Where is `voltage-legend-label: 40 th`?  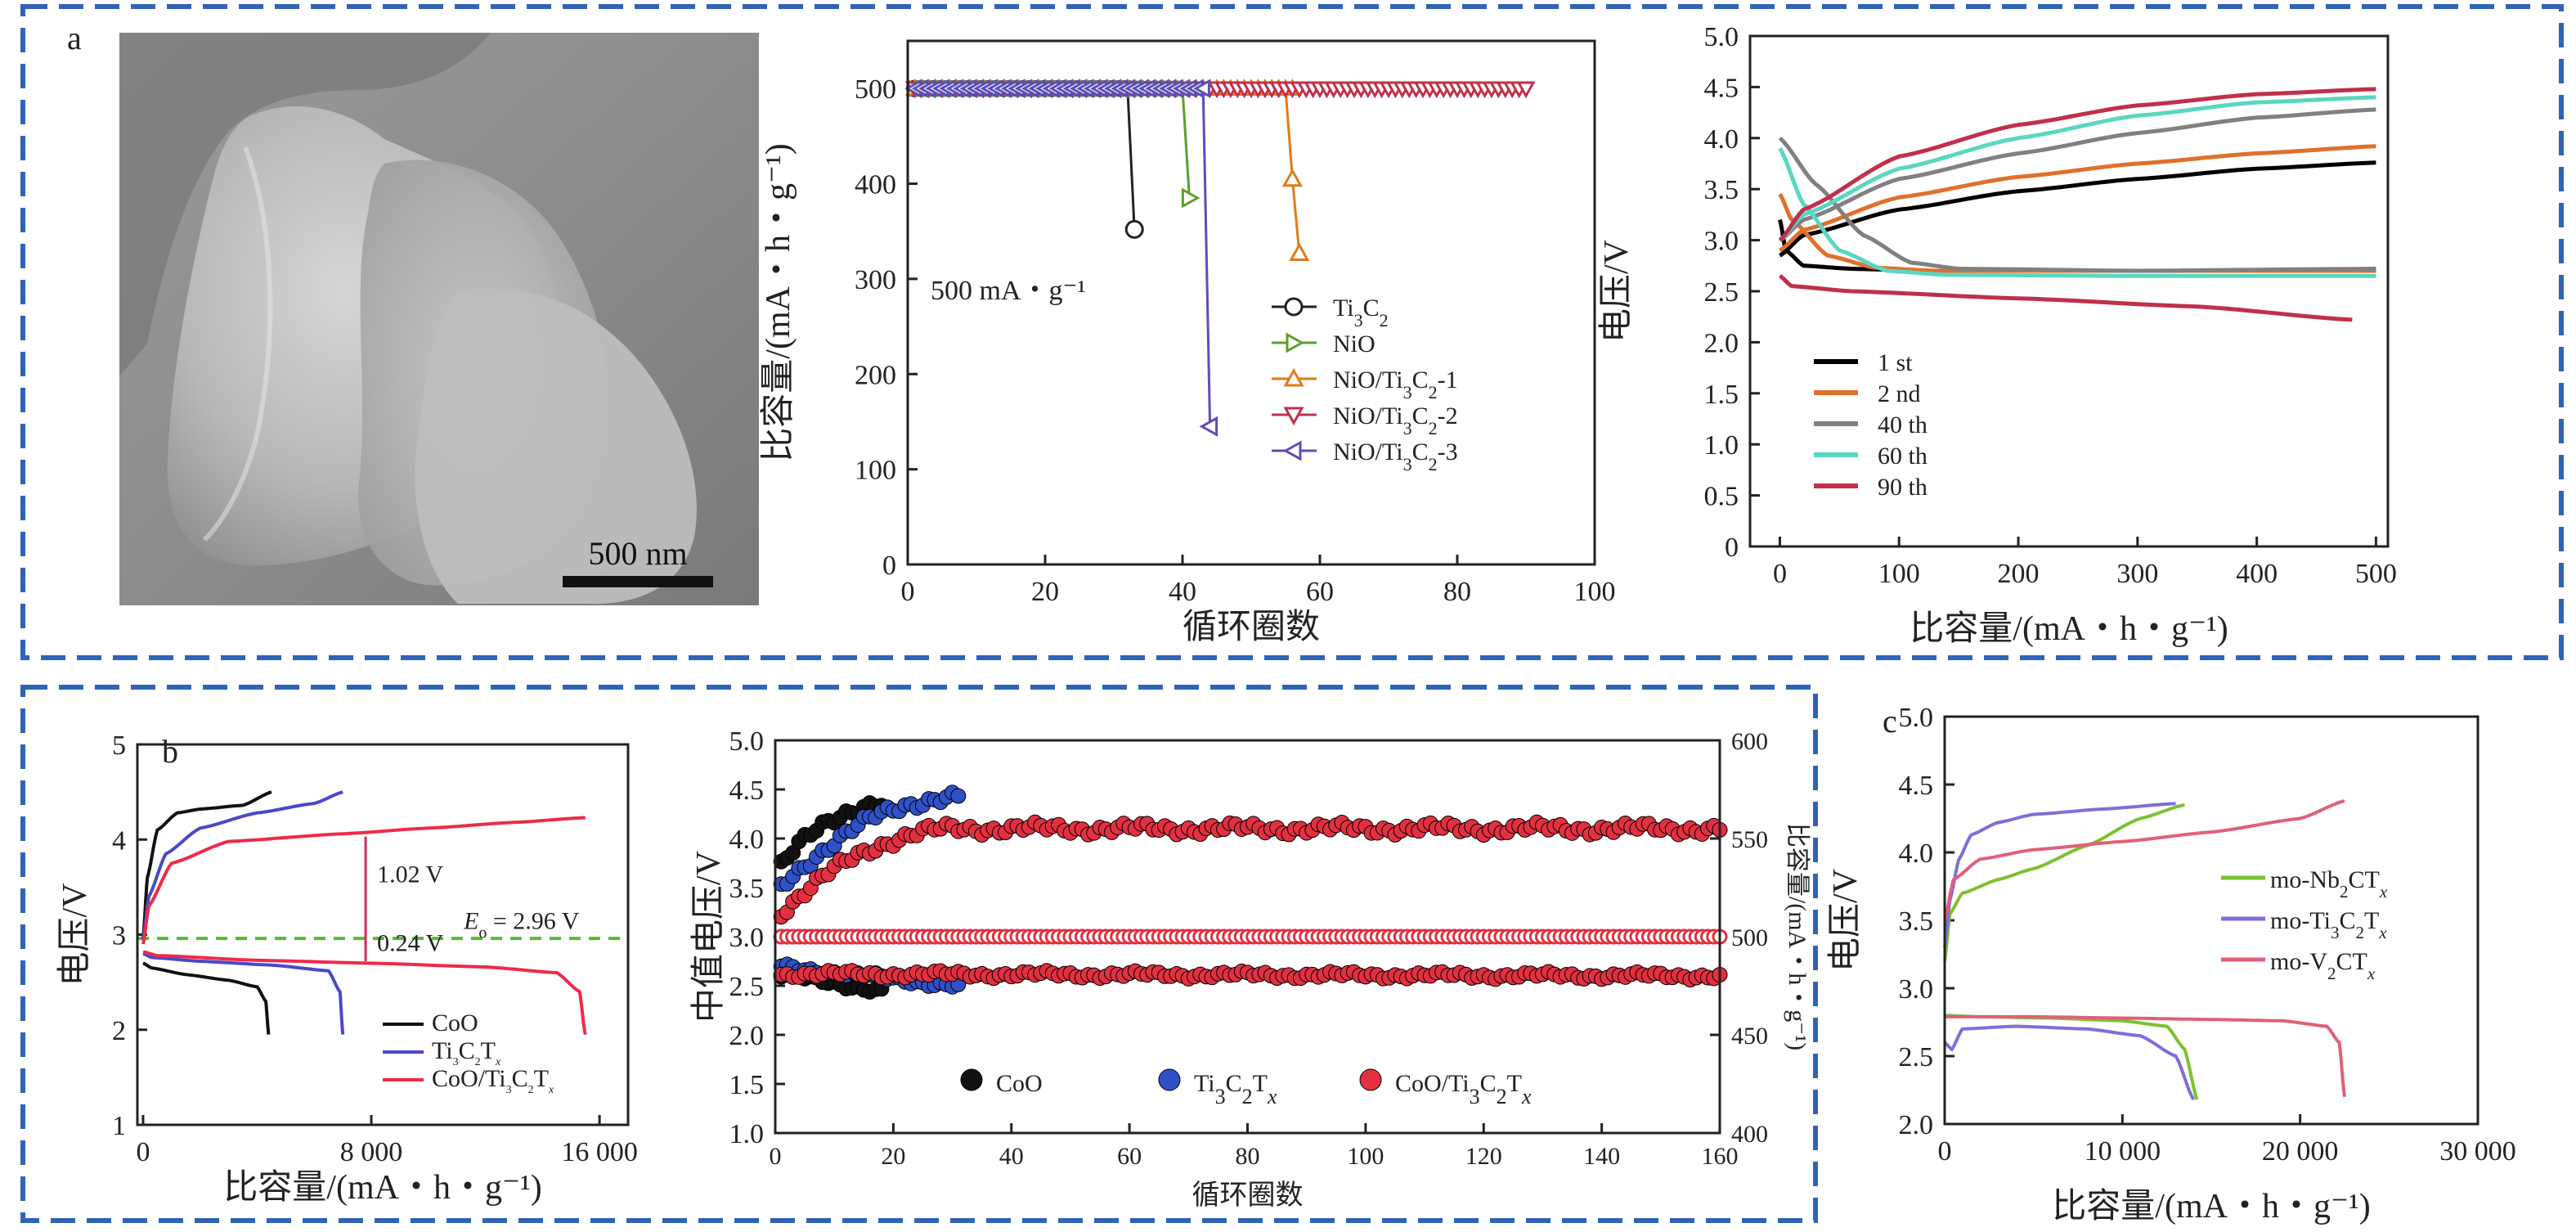 voltage-legend-label: 40 th is located at coordinates (1903, 425).